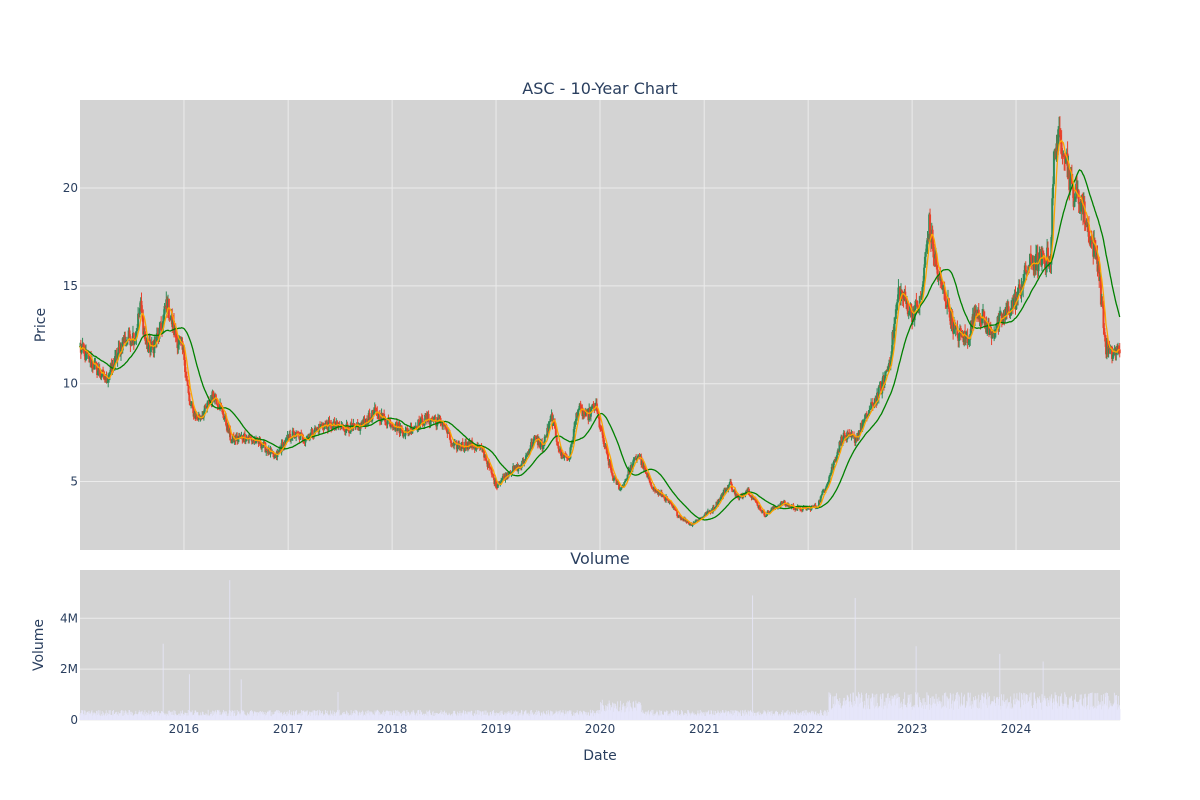 This screenshot has width=1200, height=800. Describe the element at coordinates (288, 729) in the screenshot. I see `x-tick-label: 2017` at that location.